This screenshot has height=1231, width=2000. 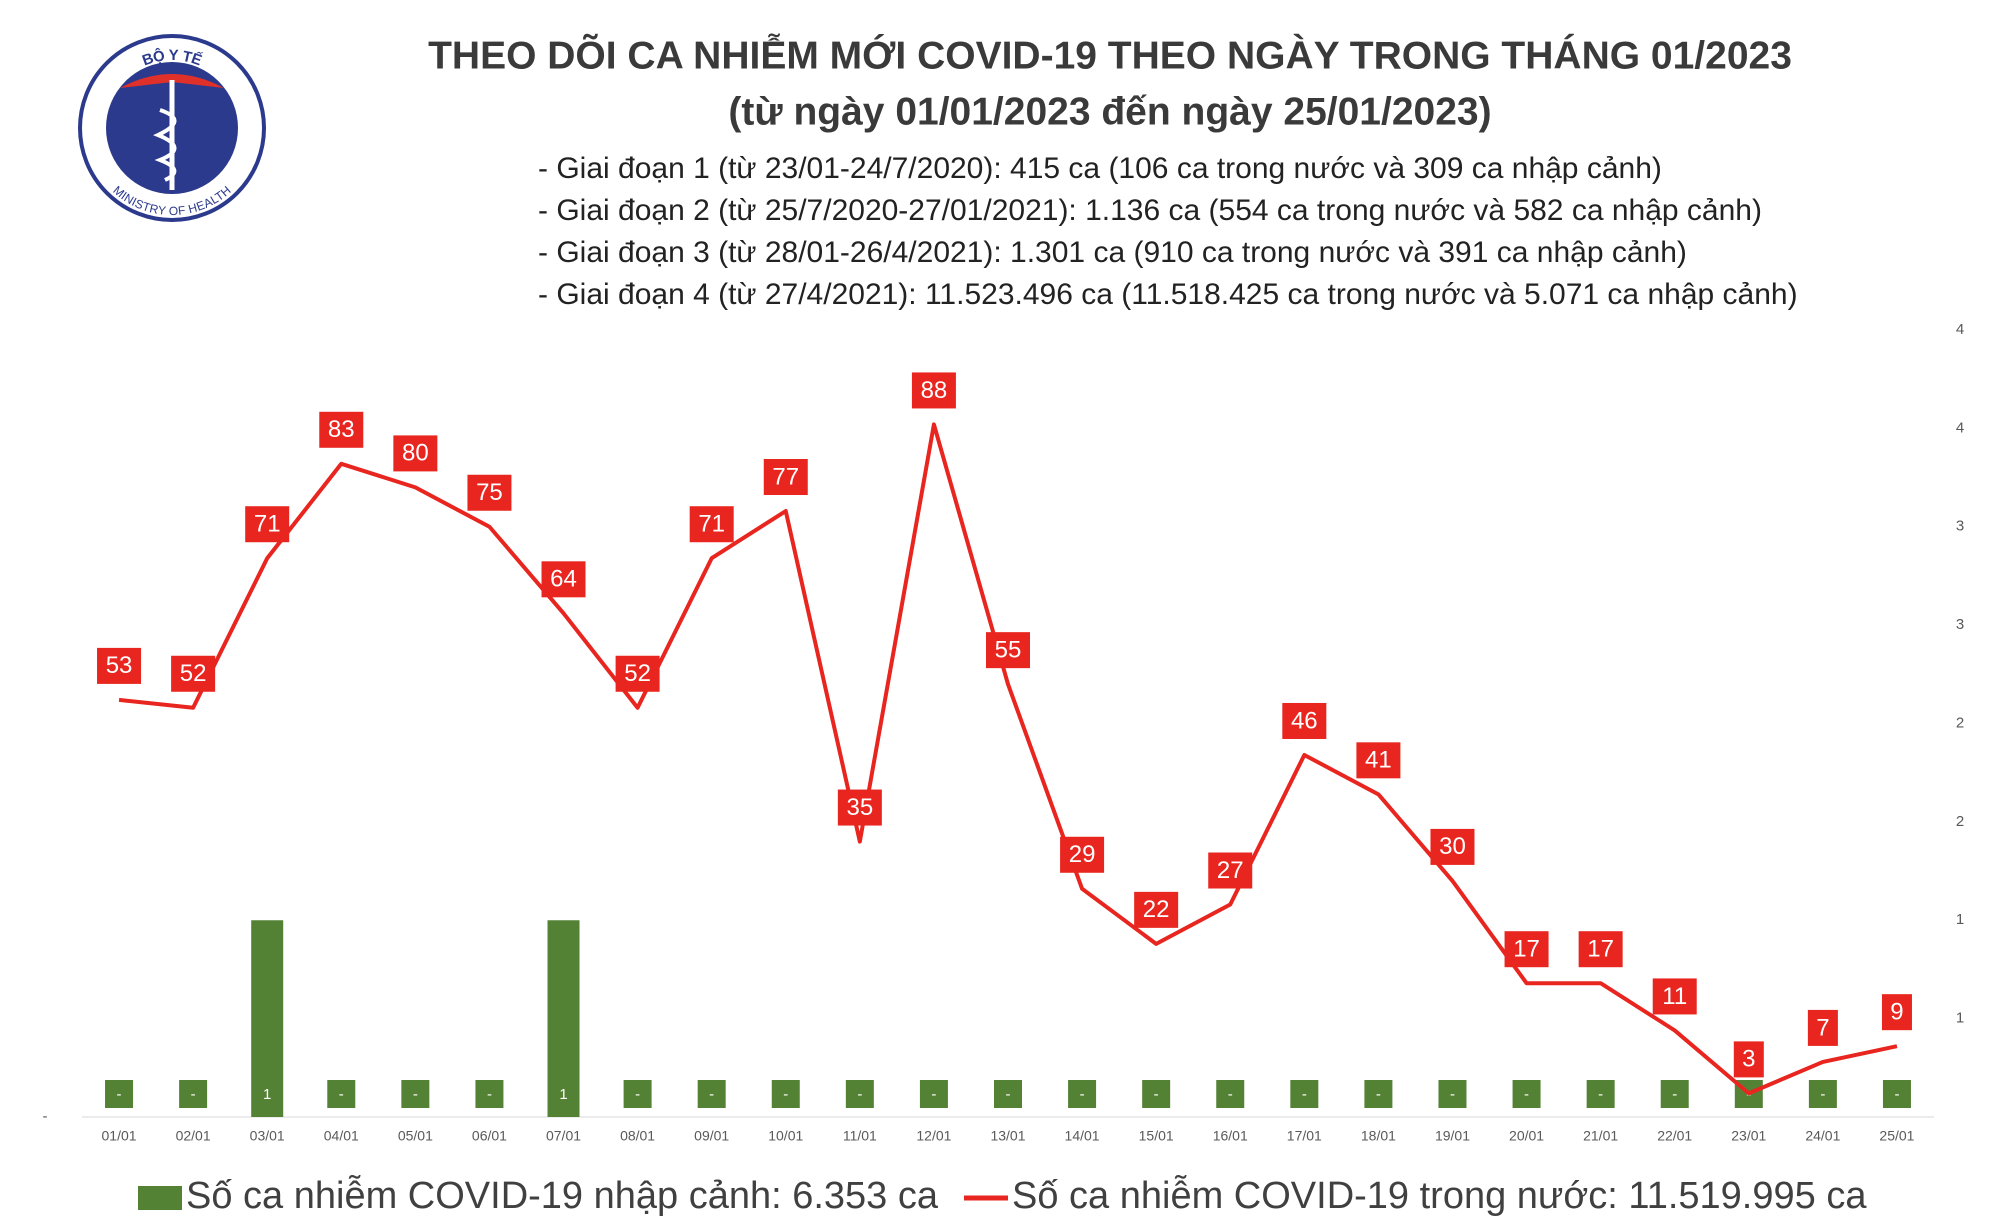 What do you see at coordinates (119, 665) in the screenshot?
I see `data-label: 53` at bounding box center [119, 665].